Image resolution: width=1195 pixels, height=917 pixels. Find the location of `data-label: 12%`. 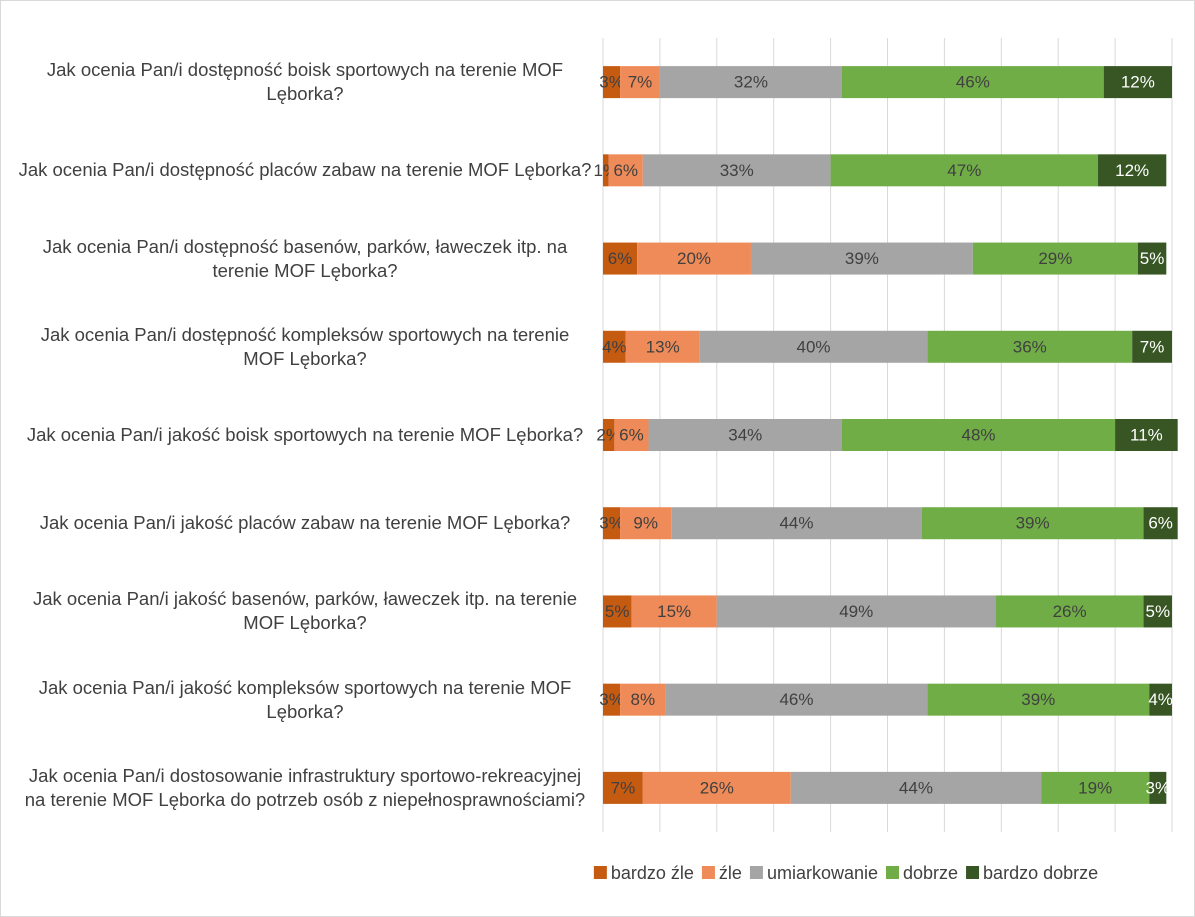

data-label: 12% is located at coordinates (1132, 170).